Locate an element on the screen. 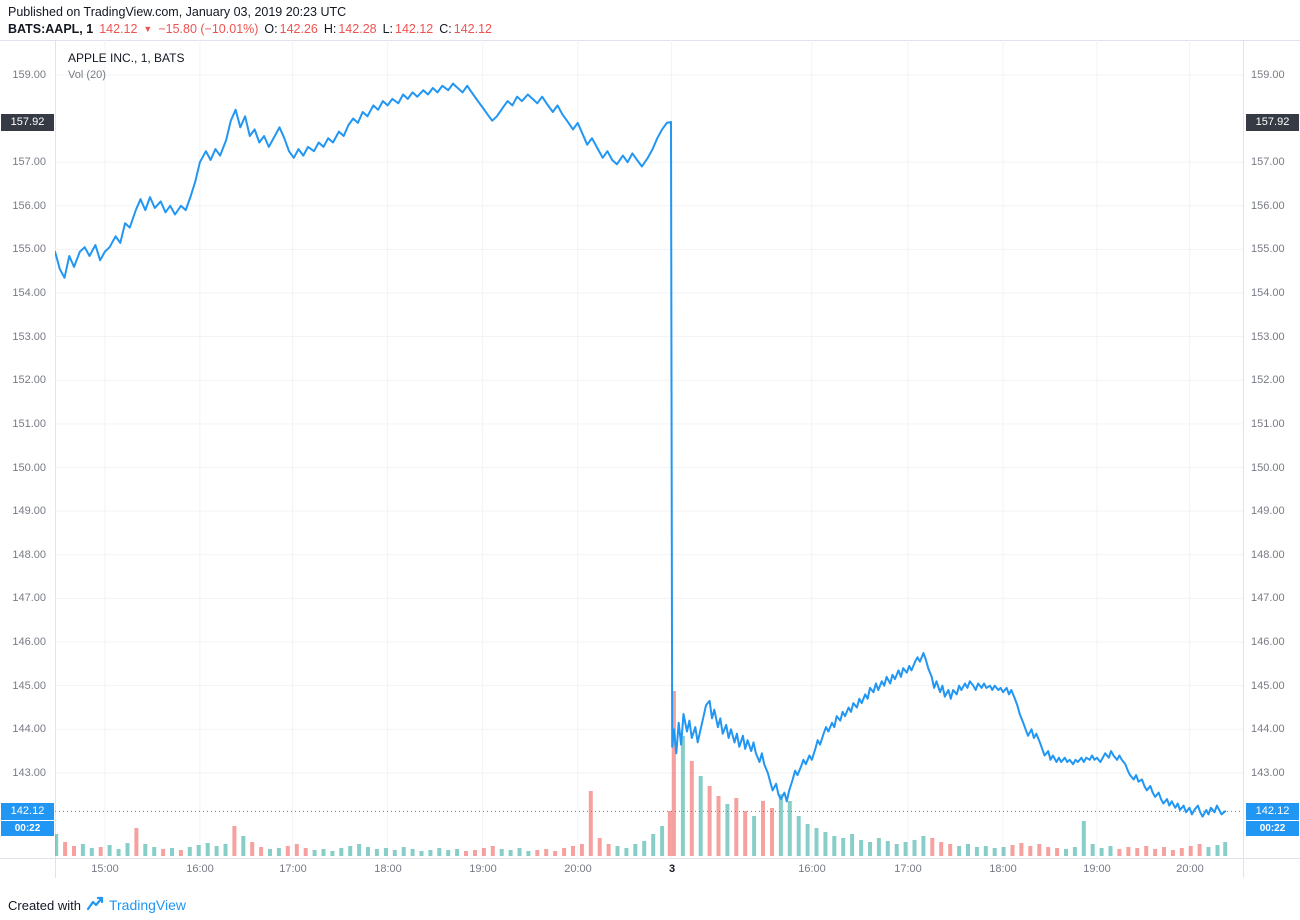 This screenshot has width=1300, height=920. close-value: 142.12 is located at coordinates (472, 29).